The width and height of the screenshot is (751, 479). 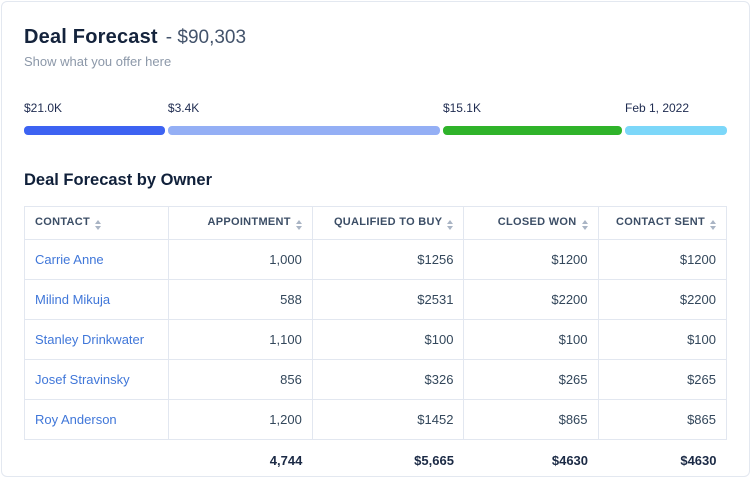 I want to click on column-header-label: Contact sent, so click(x=660, y=222).